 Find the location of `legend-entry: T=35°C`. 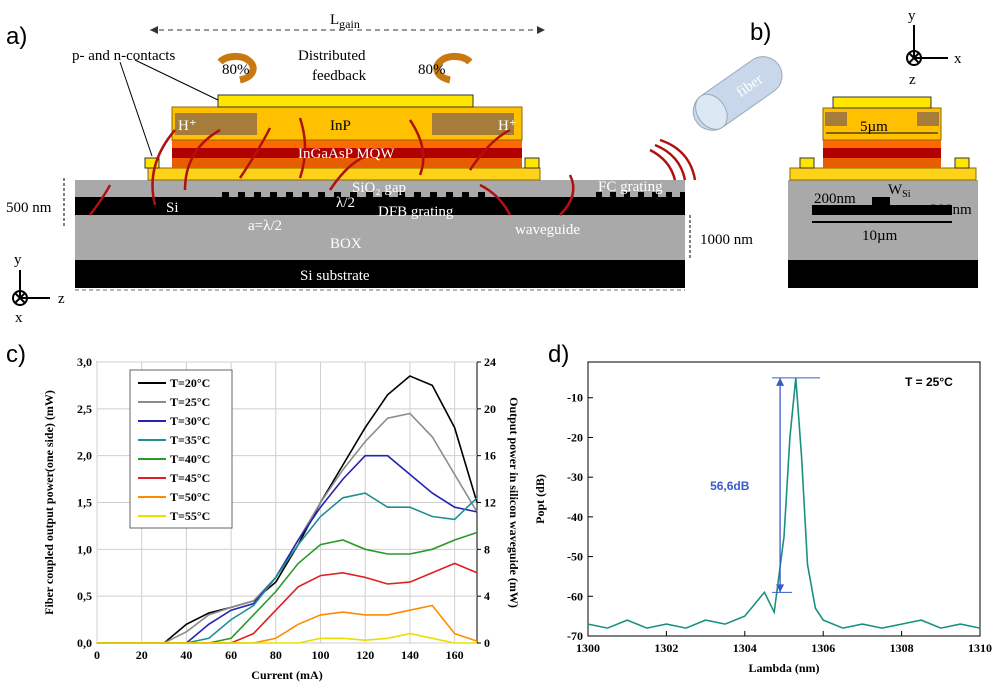

legend-entry: T=35°C is located at coordinates (190, 440).